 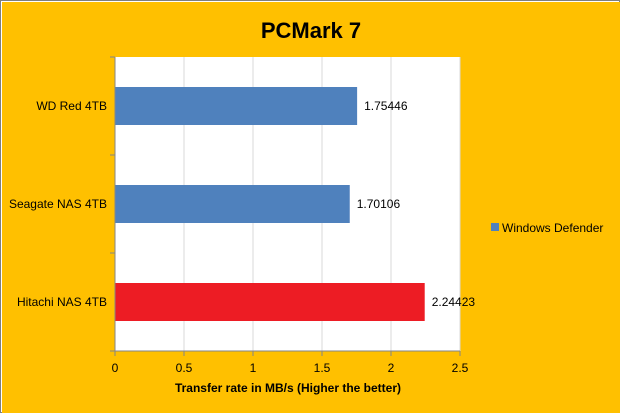 I want to click on category-label: Hitachi NAS 4TB, so click(x=62, y=302).